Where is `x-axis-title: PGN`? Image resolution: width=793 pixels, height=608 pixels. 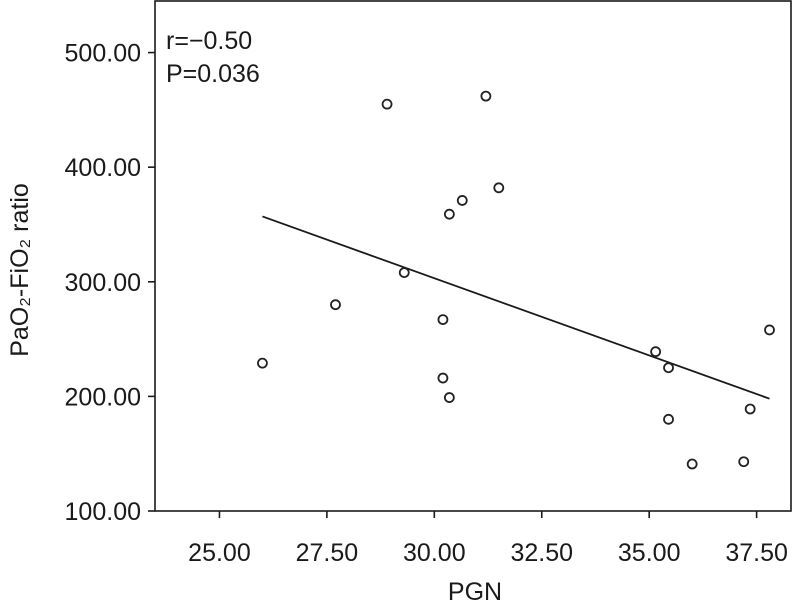 x-axis-title: PGN is located at coordinates (475, 592).